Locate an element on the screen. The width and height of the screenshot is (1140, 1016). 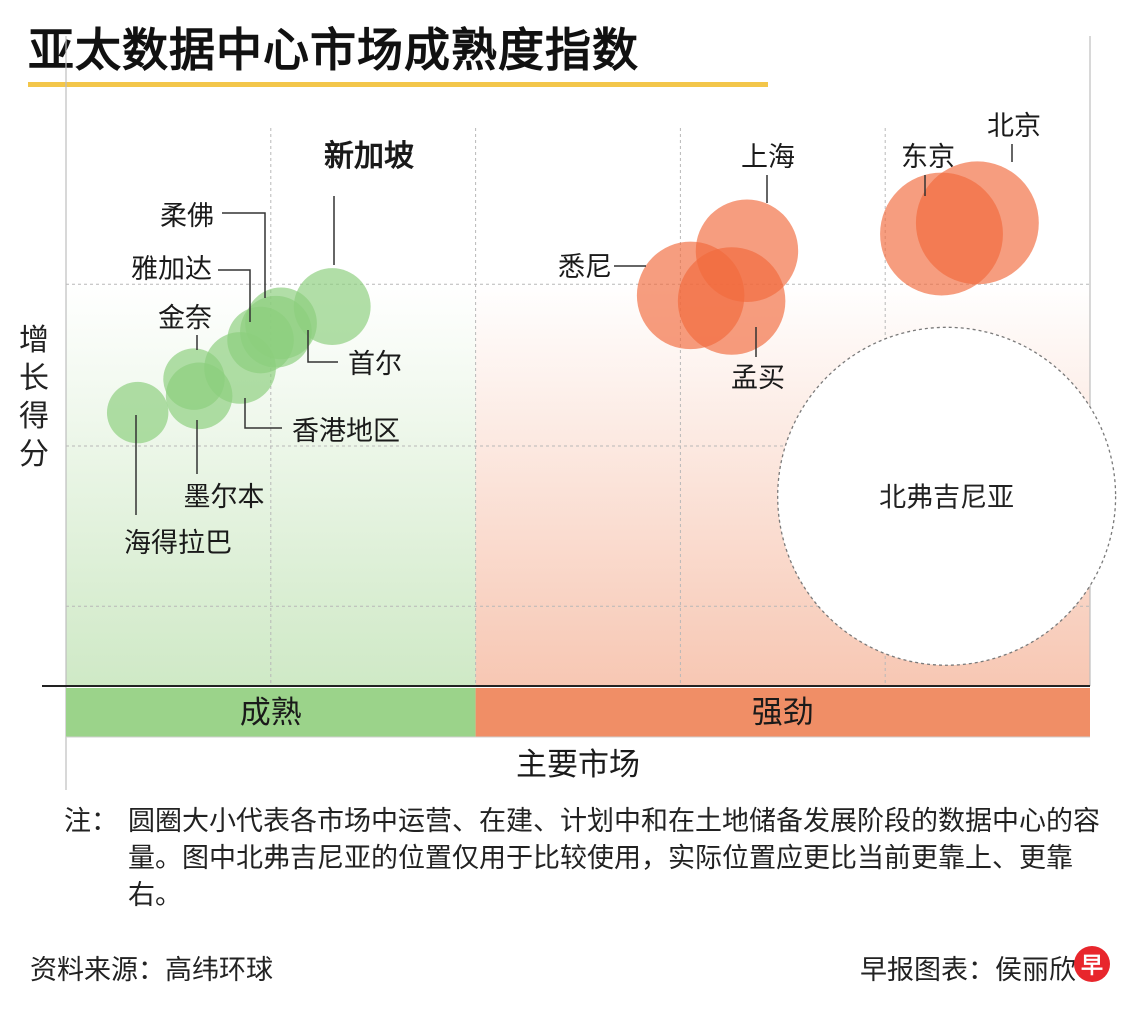
bubble-label-strong-1: 孟买 is located at coordinates (758, 378).